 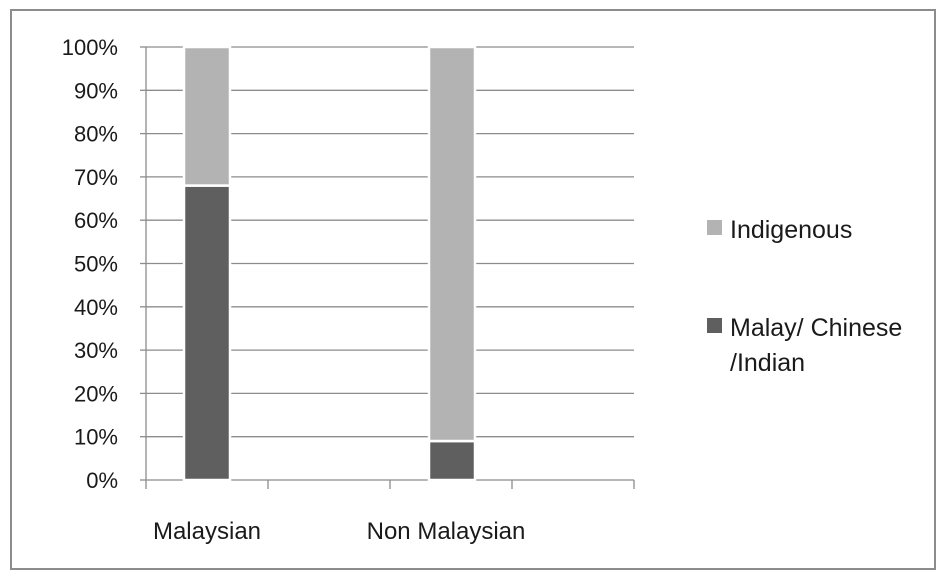 What do you see at coordinates (96, 437) in the screenshot?
I see `y-tick-label: 10%` at bounding box center [96, 437].